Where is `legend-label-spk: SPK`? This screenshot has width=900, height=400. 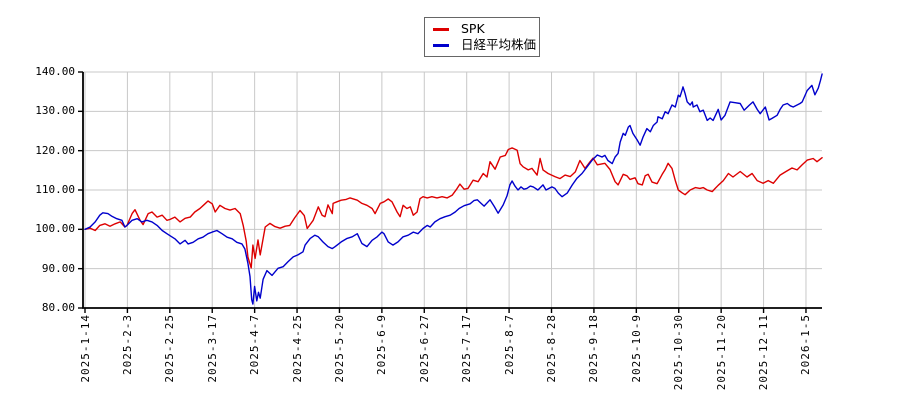
legend-label-spk: SPK is located at coordinates (473, 28).